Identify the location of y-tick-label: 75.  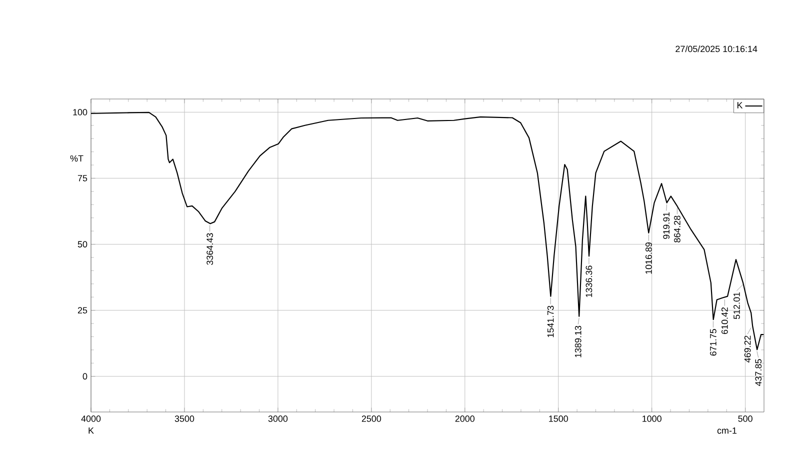
(83, 178).